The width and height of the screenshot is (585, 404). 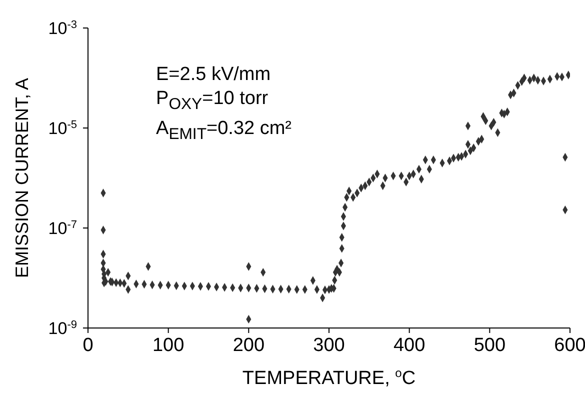 I want to click on y-tick-label: 10$^{-3}$, so click(x=62, y=28).